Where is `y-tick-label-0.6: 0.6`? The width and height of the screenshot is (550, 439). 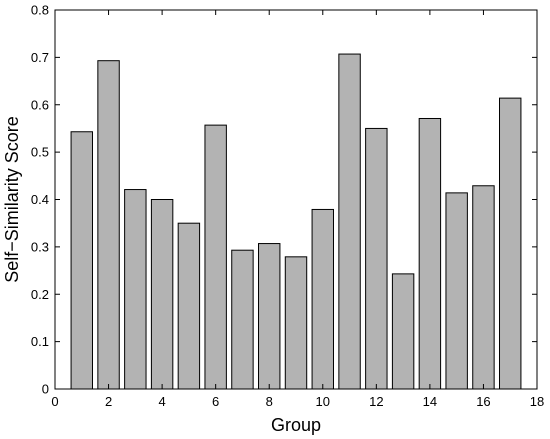 y-tick-label-0.6: 0.6 is located at coordinates (40, 104).